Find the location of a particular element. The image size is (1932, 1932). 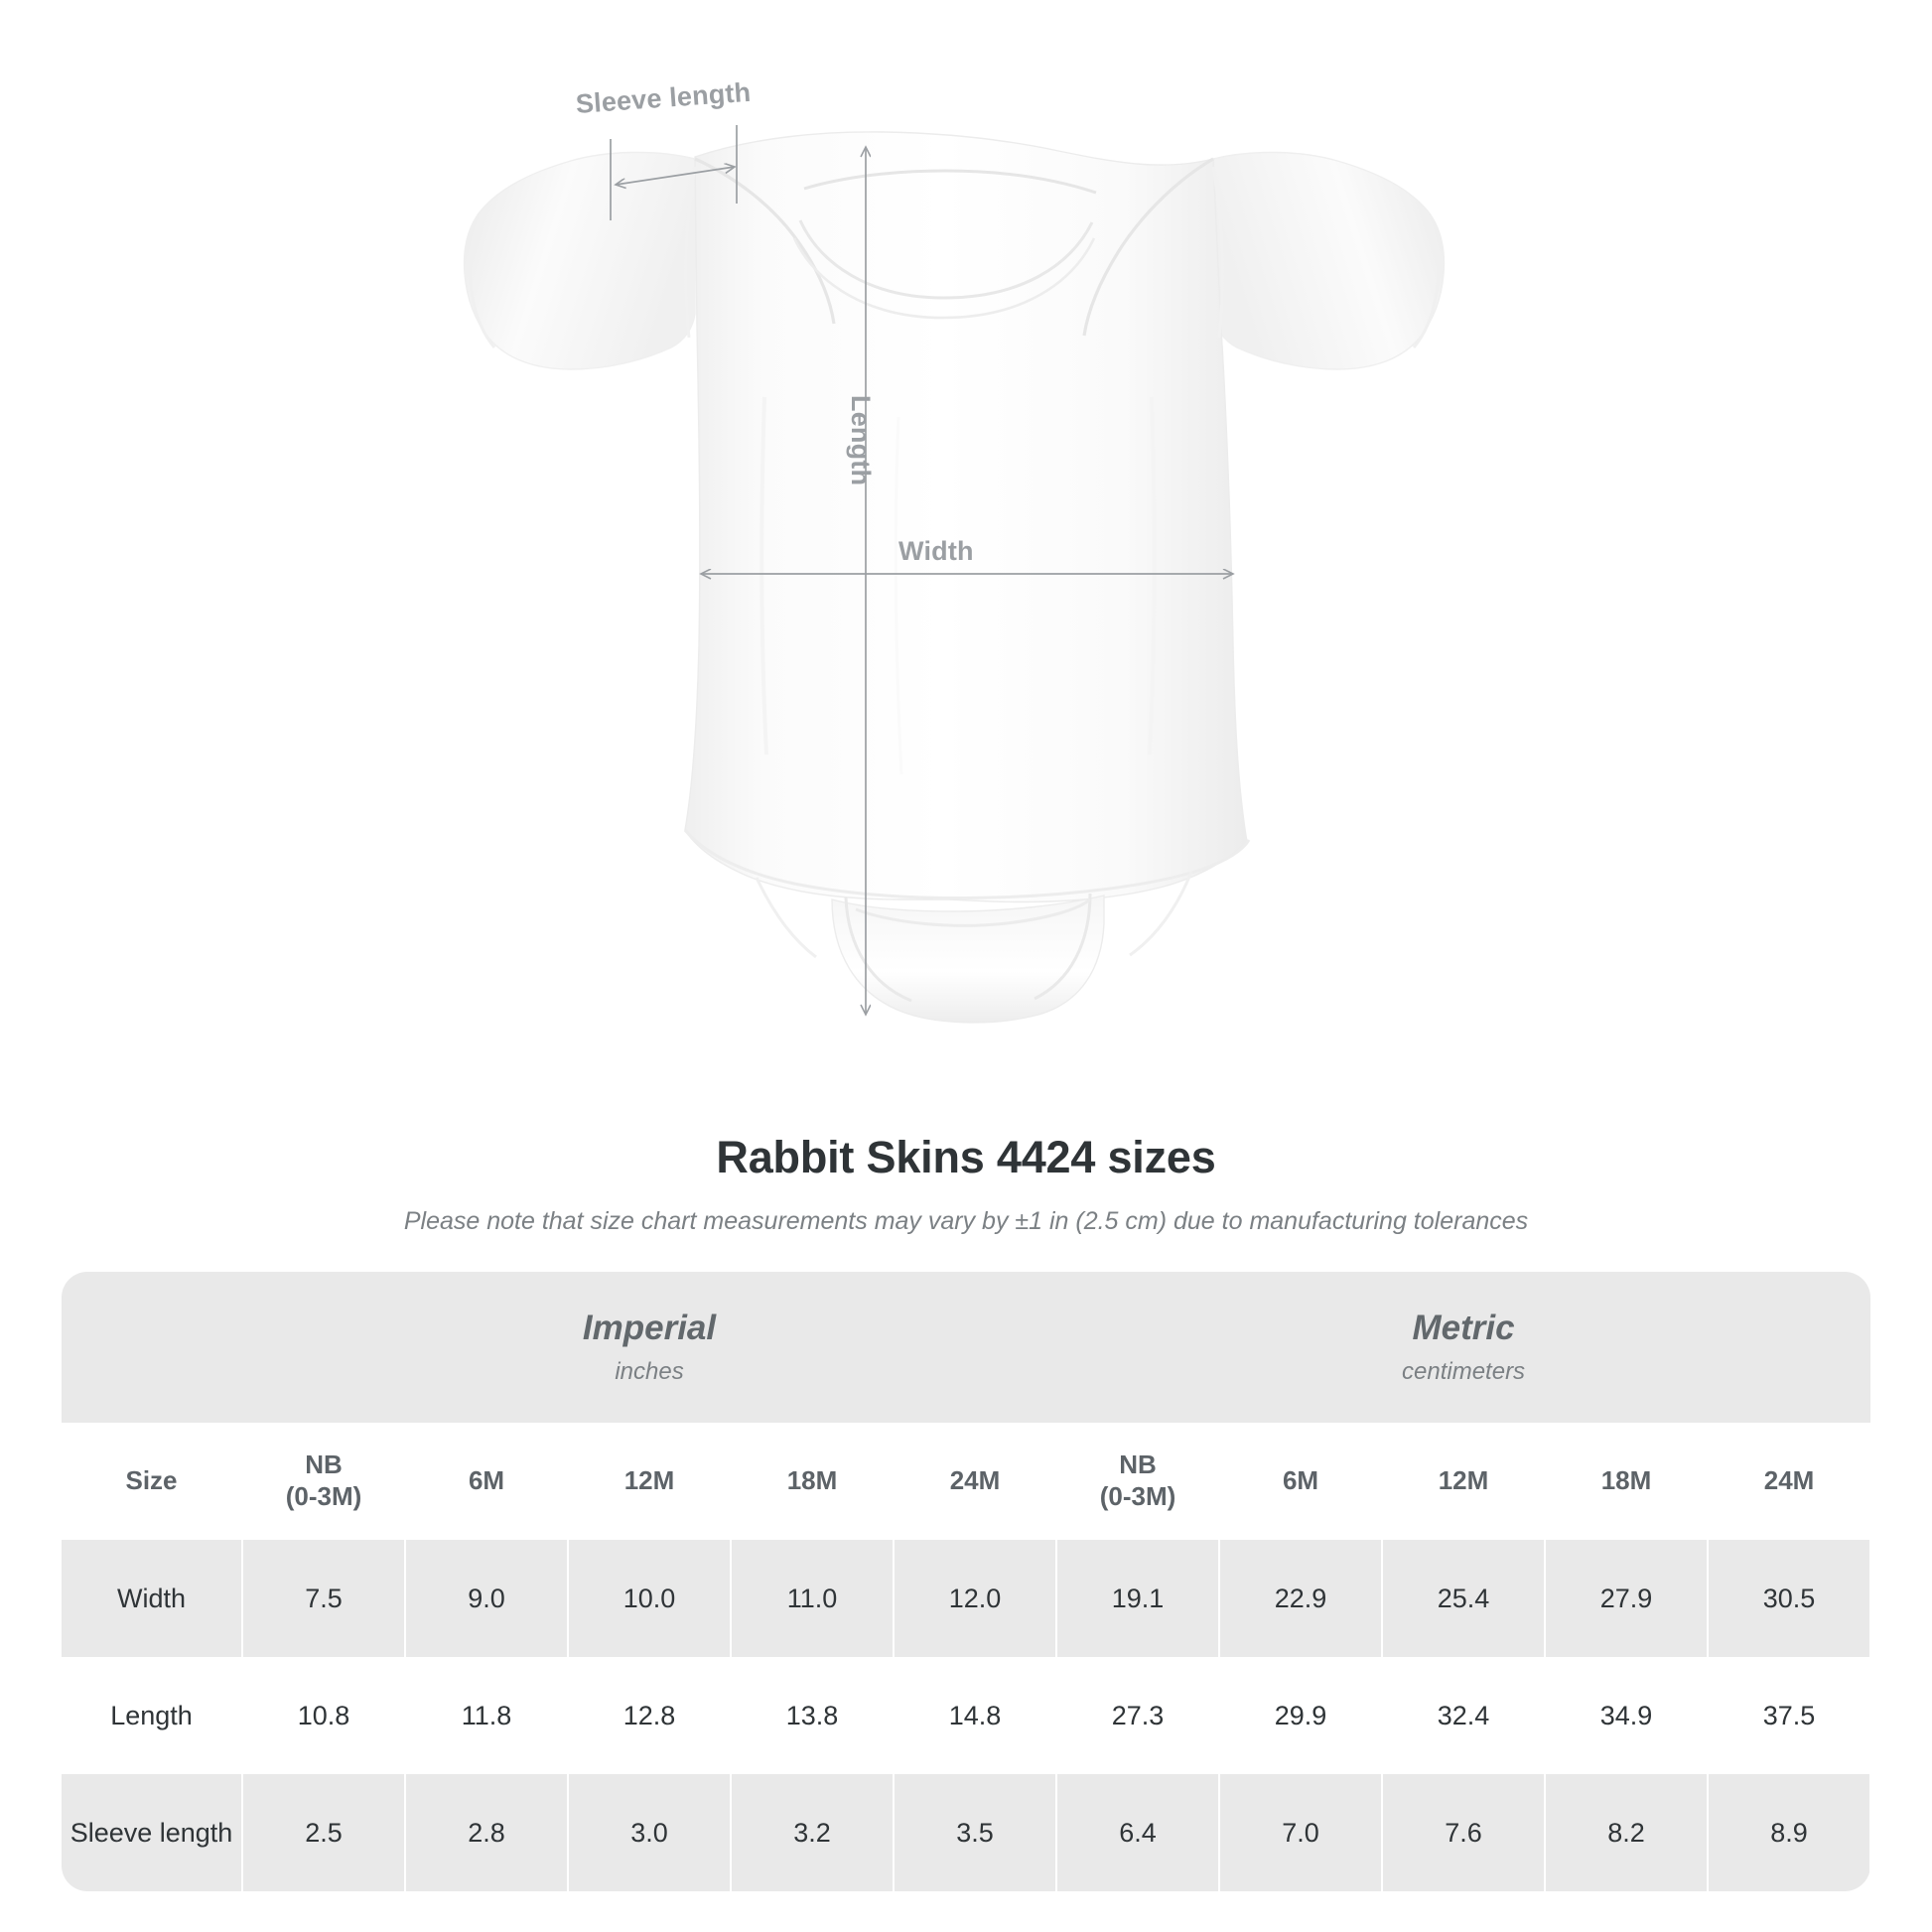

cell-sleeve-imperial-6m: 2.8 is located at coordinates (487, 1833).